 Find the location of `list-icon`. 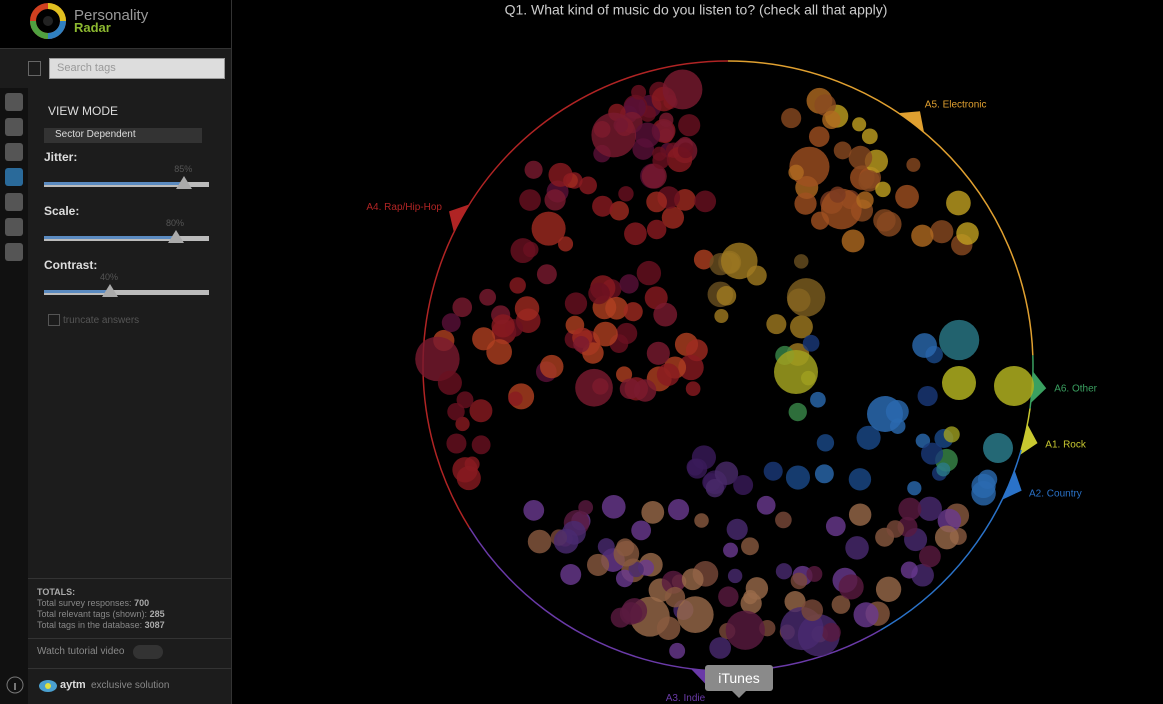

list-icon is located at coordinates (34, 68).